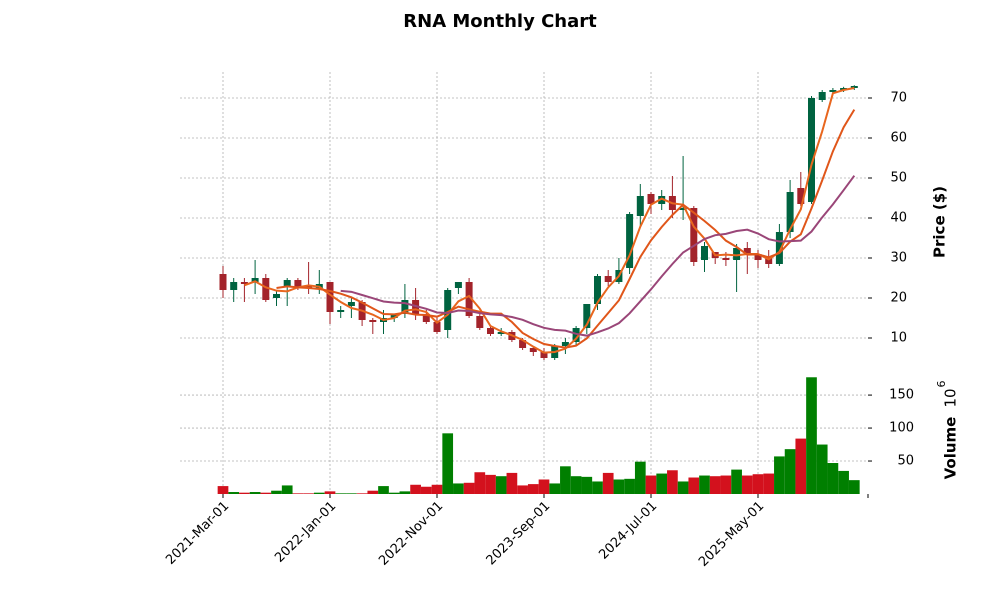 The height and width of the screenshot is (600, 1000). What do you see at coordinates (197, 533) in the screenshot?
I see `x-tick-label: 2021-Mar-01` at bounding box center [197, 533].